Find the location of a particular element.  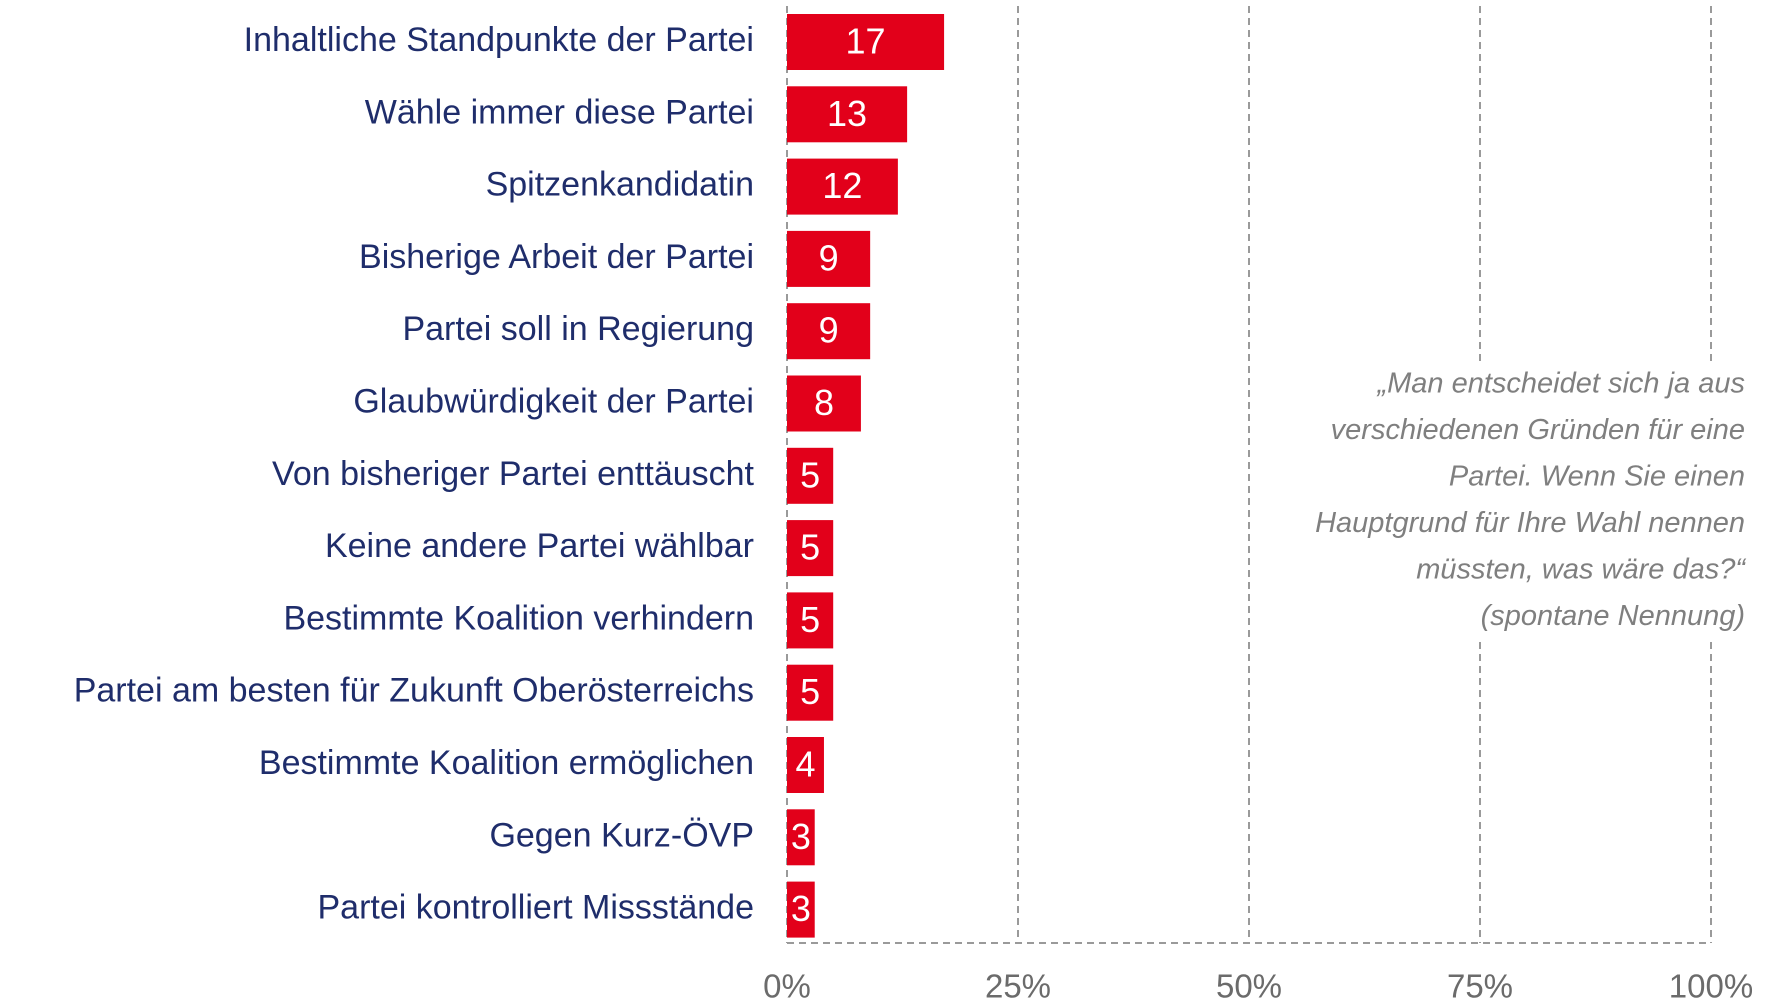

category-label: Gegen Kurz-ÖVP is located at coordinates (621, 835).